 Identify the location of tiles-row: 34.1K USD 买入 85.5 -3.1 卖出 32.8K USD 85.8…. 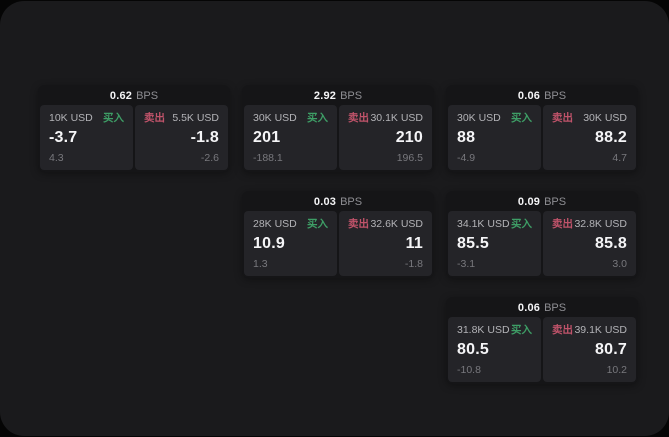
(542, 244).